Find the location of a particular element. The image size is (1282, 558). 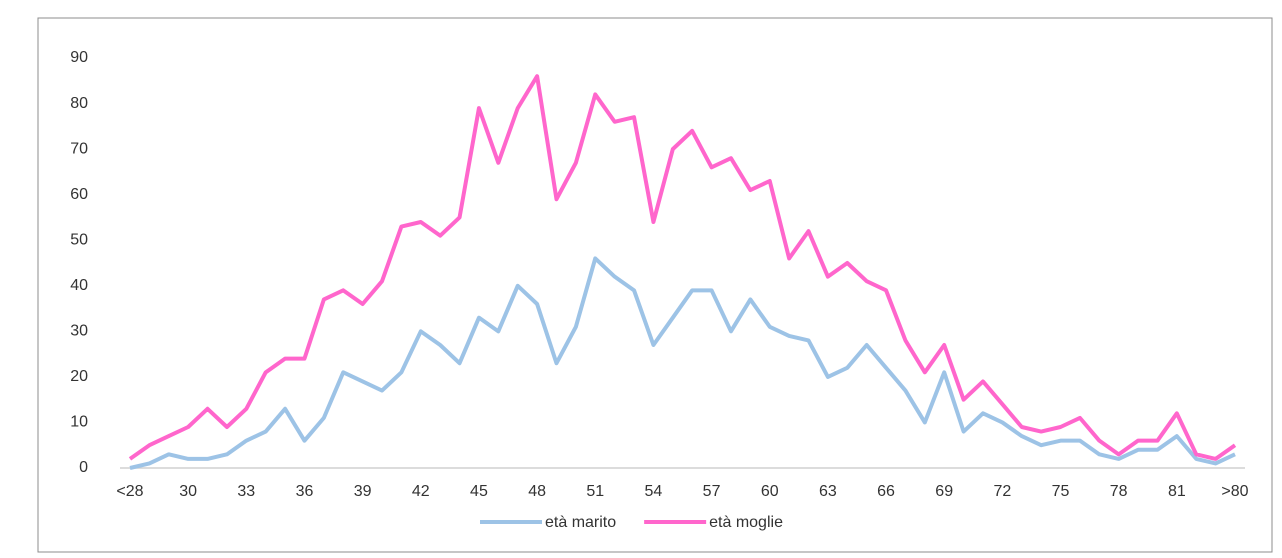

y-tick-label: 50 is located at coordinates (79, 239).